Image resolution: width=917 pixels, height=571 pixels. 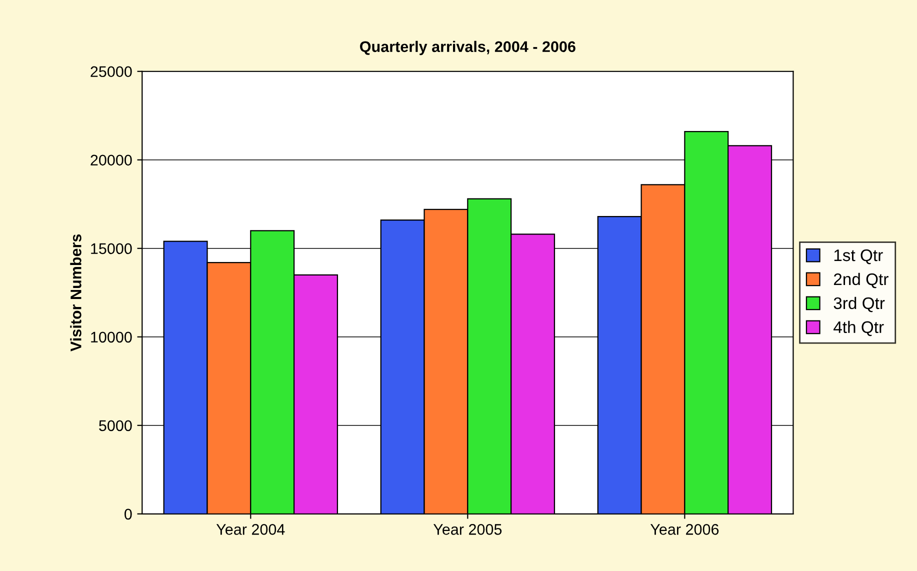 I want to click on y-tick-label: 5000, so click(x=115, y=426).